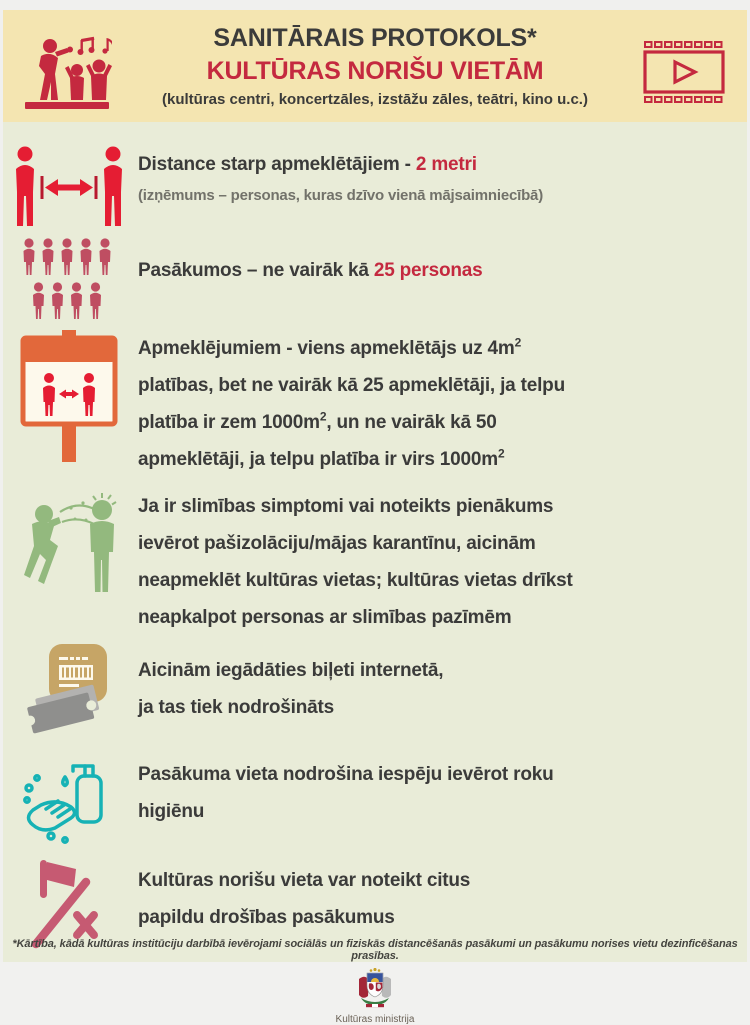  What do you see at coordinates (266, 917) in the screenshot?
I see `protocol-text-line: papildu drošības pasākumus` at bounding box center [266, 917].